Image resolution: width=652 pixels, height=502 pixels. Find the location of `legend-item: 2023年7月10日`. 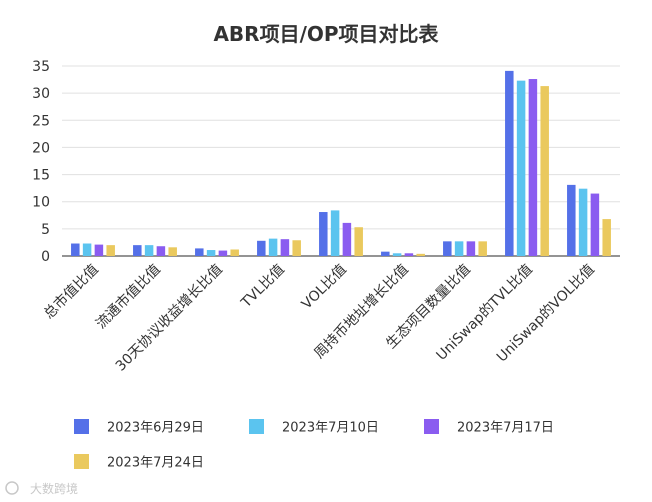

legend-item: 2023年7月10日 is located at coordinates (314, 427).